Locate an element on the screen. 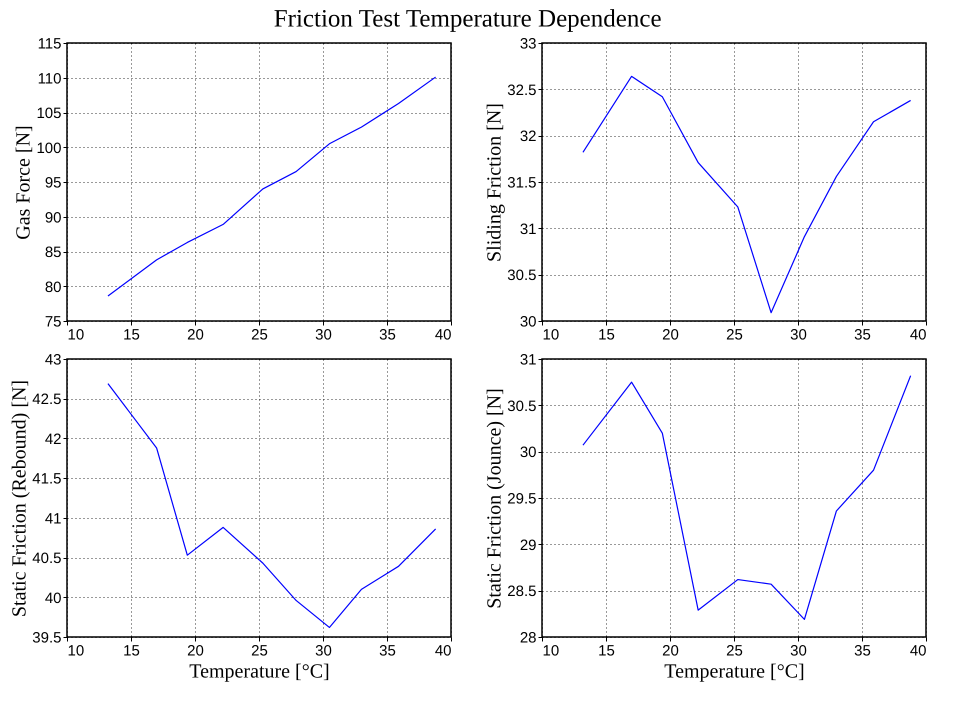  y-tick-label: 40.5 is located at coordinates (47, 559).